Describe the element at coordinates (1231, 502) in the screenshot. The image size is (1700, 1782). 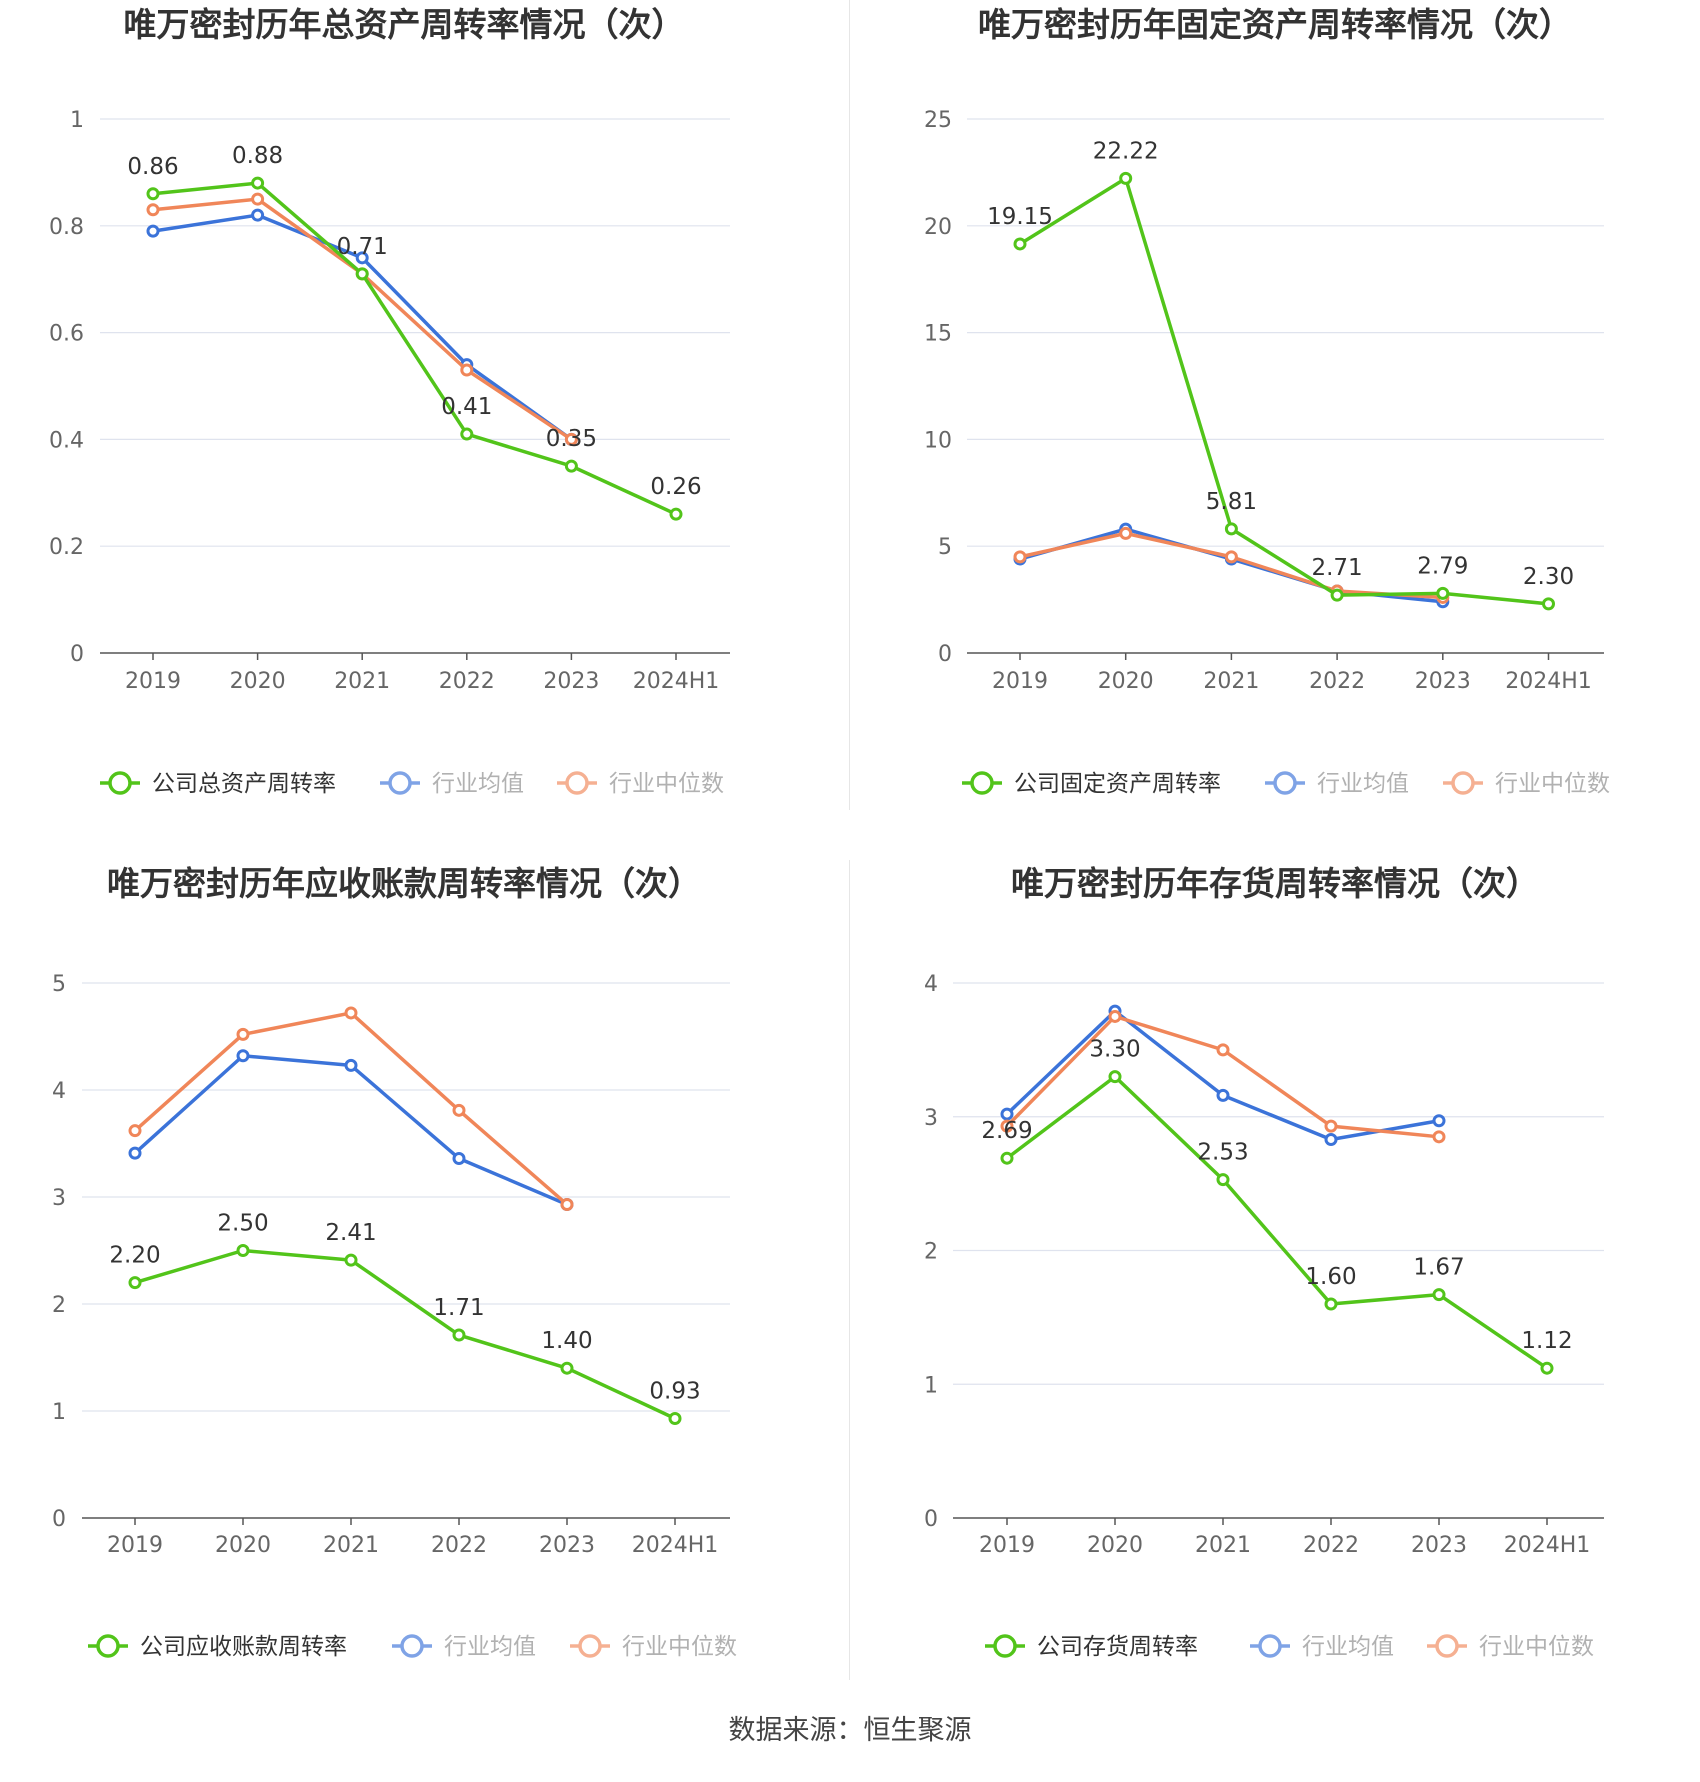
I see `data-label: 5.81` at that location.